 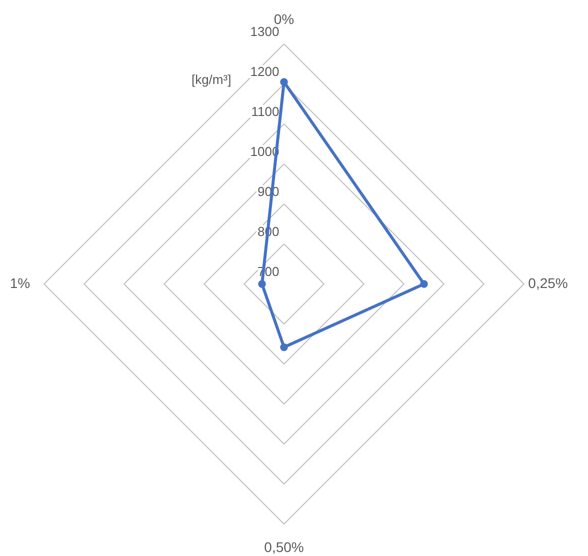 What do you see at coordinates (284, 547) in the screenshot?
I see `spoke-label: 0,50%` at bounding box center [284, 547].